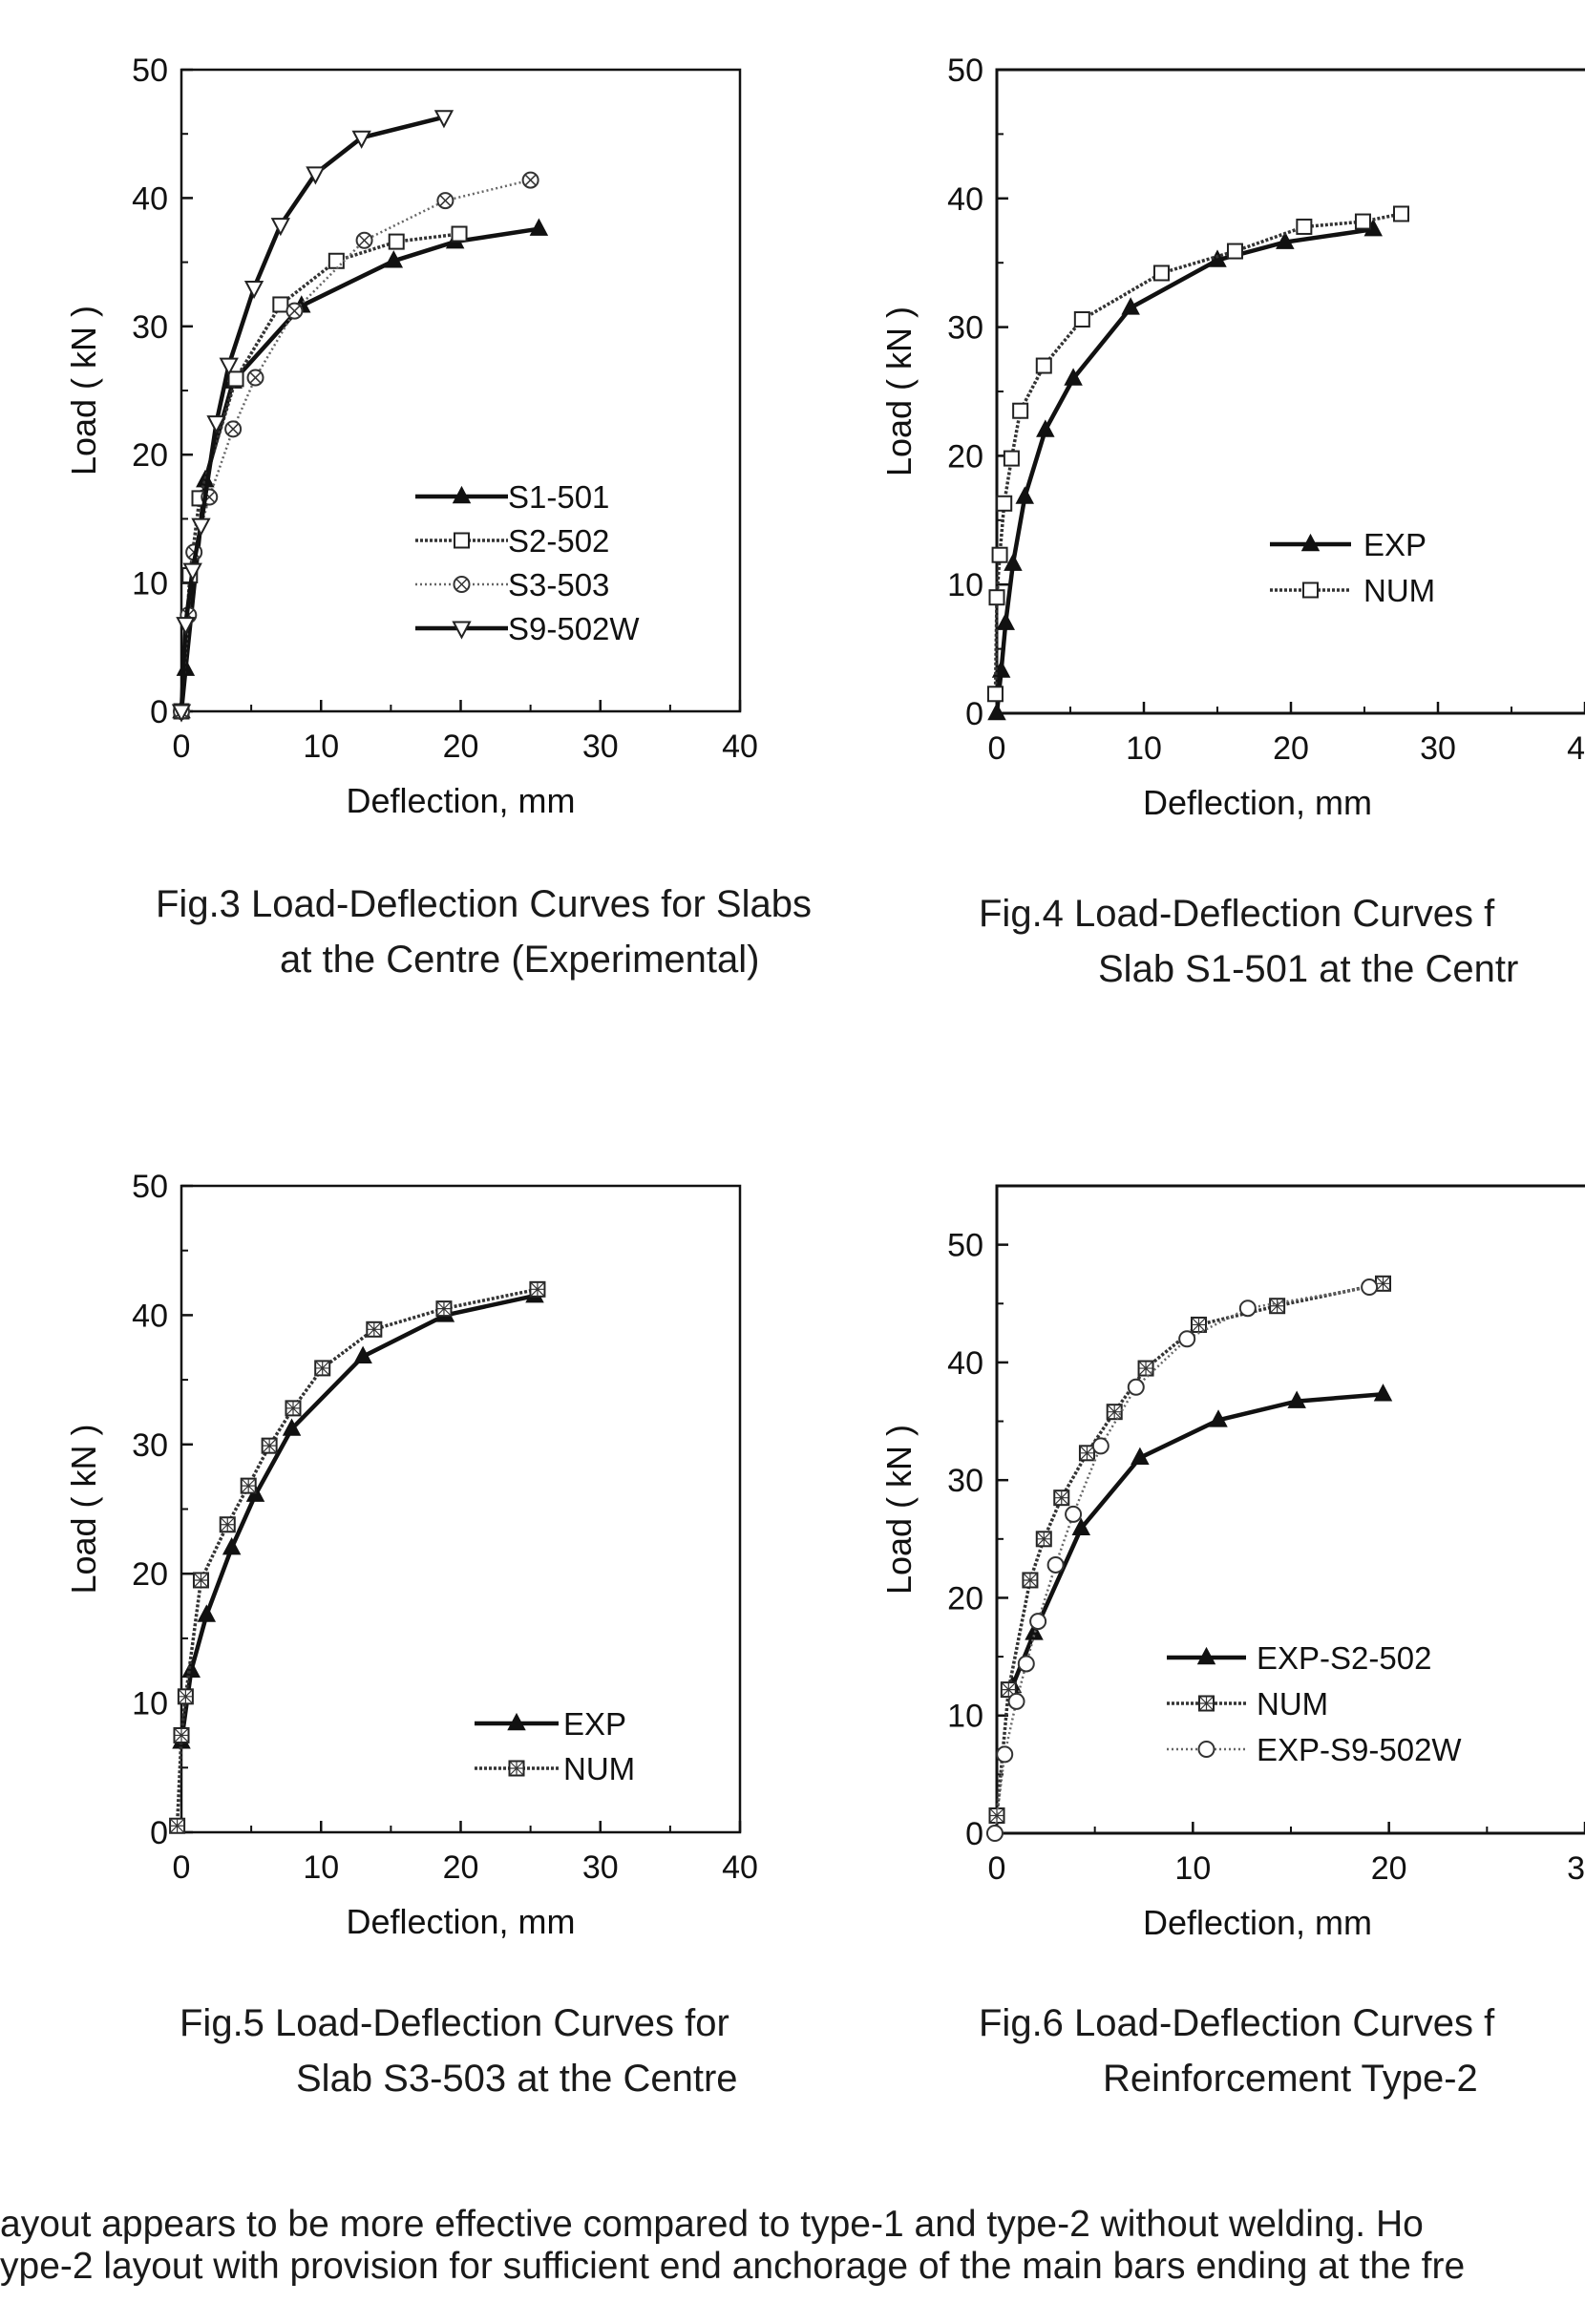 The image size is (1585, 2324). What do you see at coordinates (150, 1316) in the screenshot?
I see `y-tick-label: 40` at bounding box center [150, 1316].